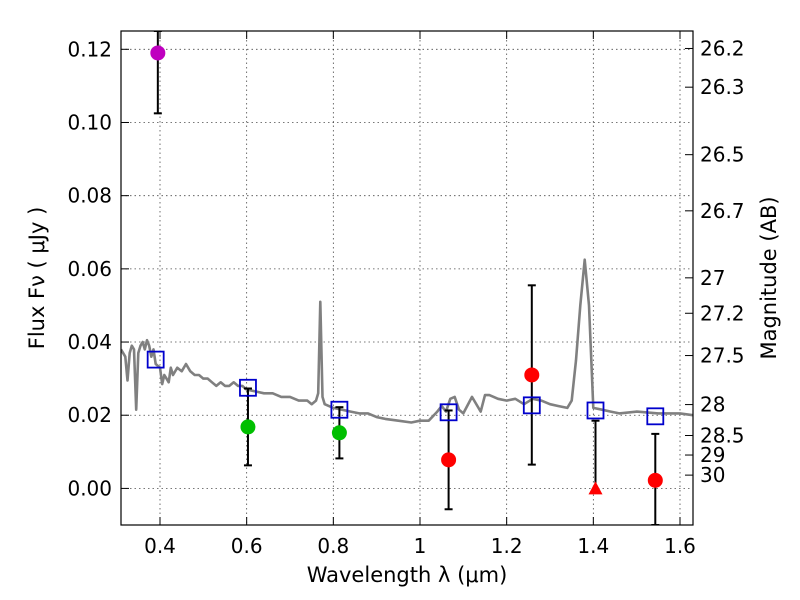 This screenshot has width=800, height=600. What do you see at coordinates (247, 546) in the screenshot?
I see `x-tick-label: 0.6` at bounding box center [247, 546].